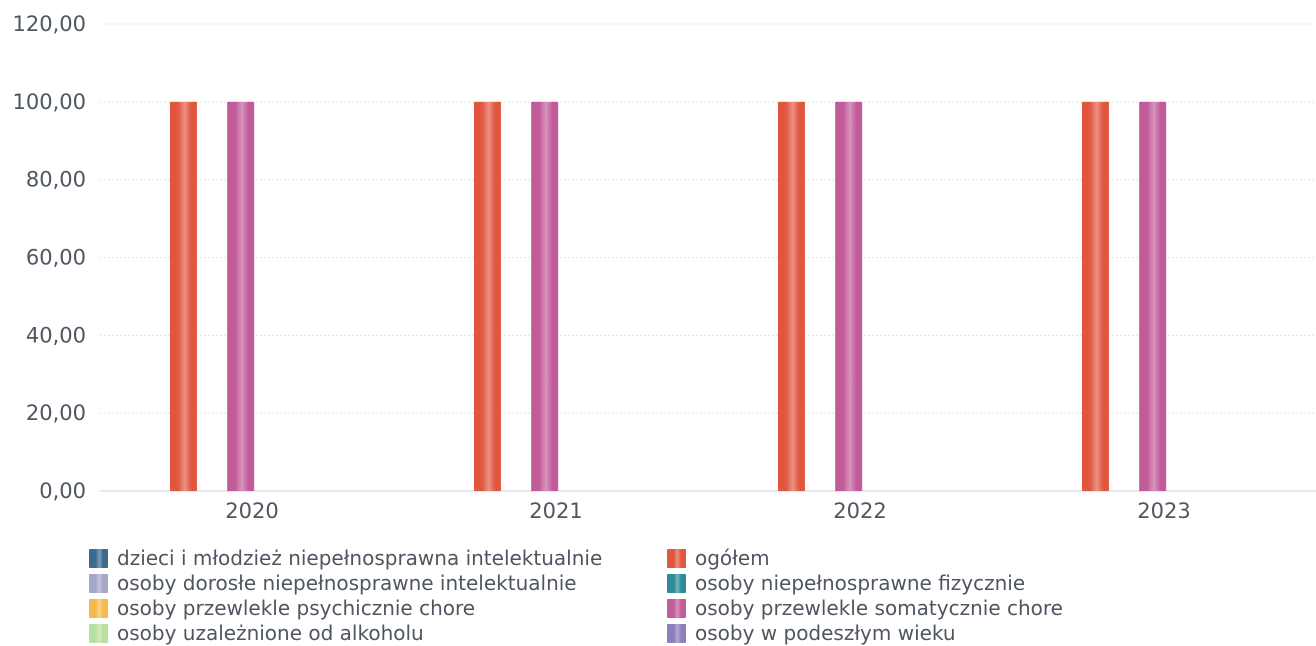 This screenshot has width=1316, height=646. I want to click on legend-item-ogolem: ogółem, so click(718, 558).